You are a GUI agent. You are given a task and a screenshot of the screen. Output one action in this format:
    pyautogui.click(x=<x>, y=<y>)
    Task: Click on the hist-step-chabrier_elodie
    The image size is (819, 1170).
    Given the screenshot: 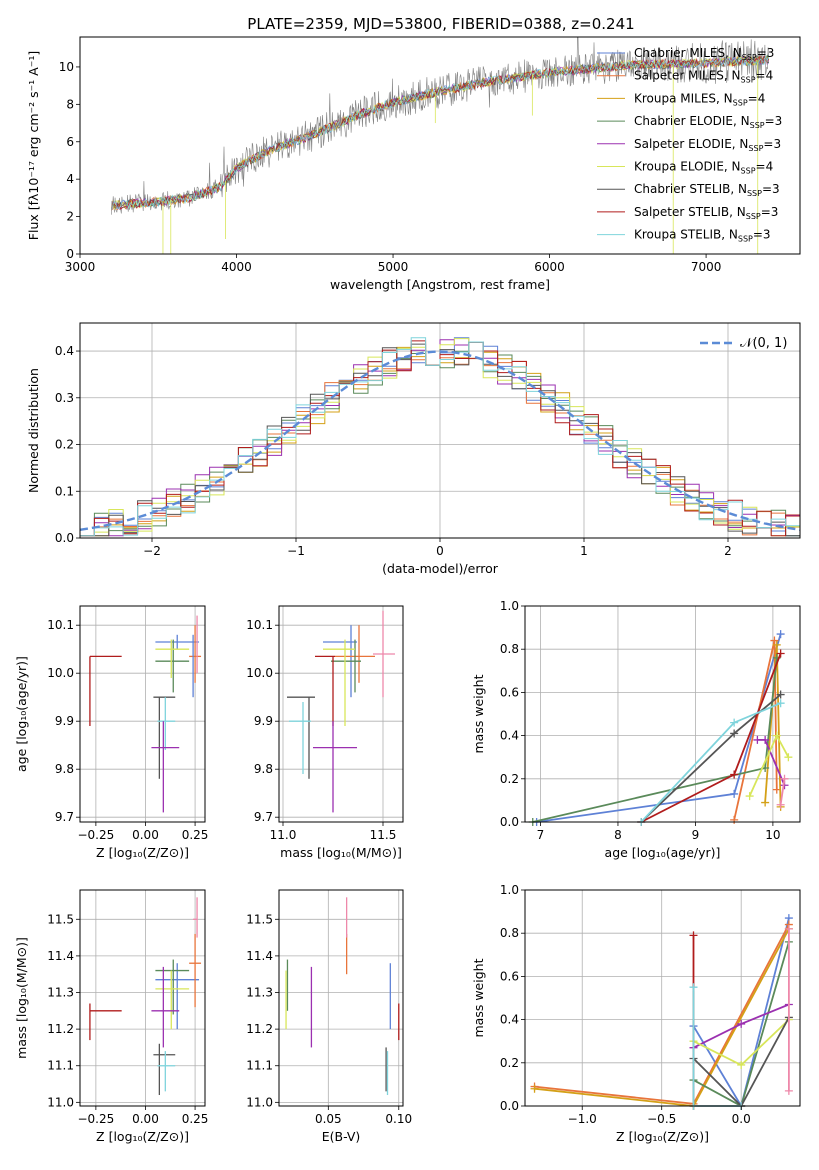 What is the action you would take?
    pyautogui.click(x=440, y=443)
    